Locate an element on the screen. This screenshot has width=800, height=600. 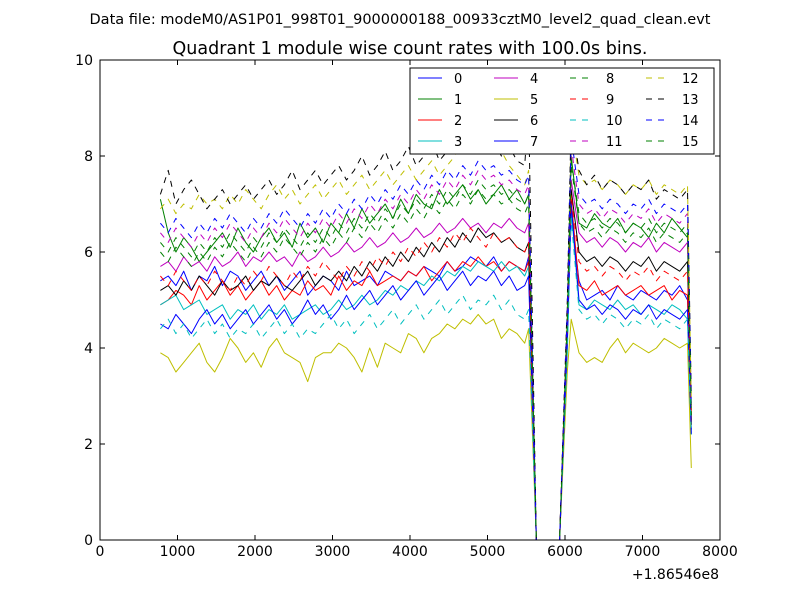
x-tick-label: 1000 is located at coordinates (178, 552).